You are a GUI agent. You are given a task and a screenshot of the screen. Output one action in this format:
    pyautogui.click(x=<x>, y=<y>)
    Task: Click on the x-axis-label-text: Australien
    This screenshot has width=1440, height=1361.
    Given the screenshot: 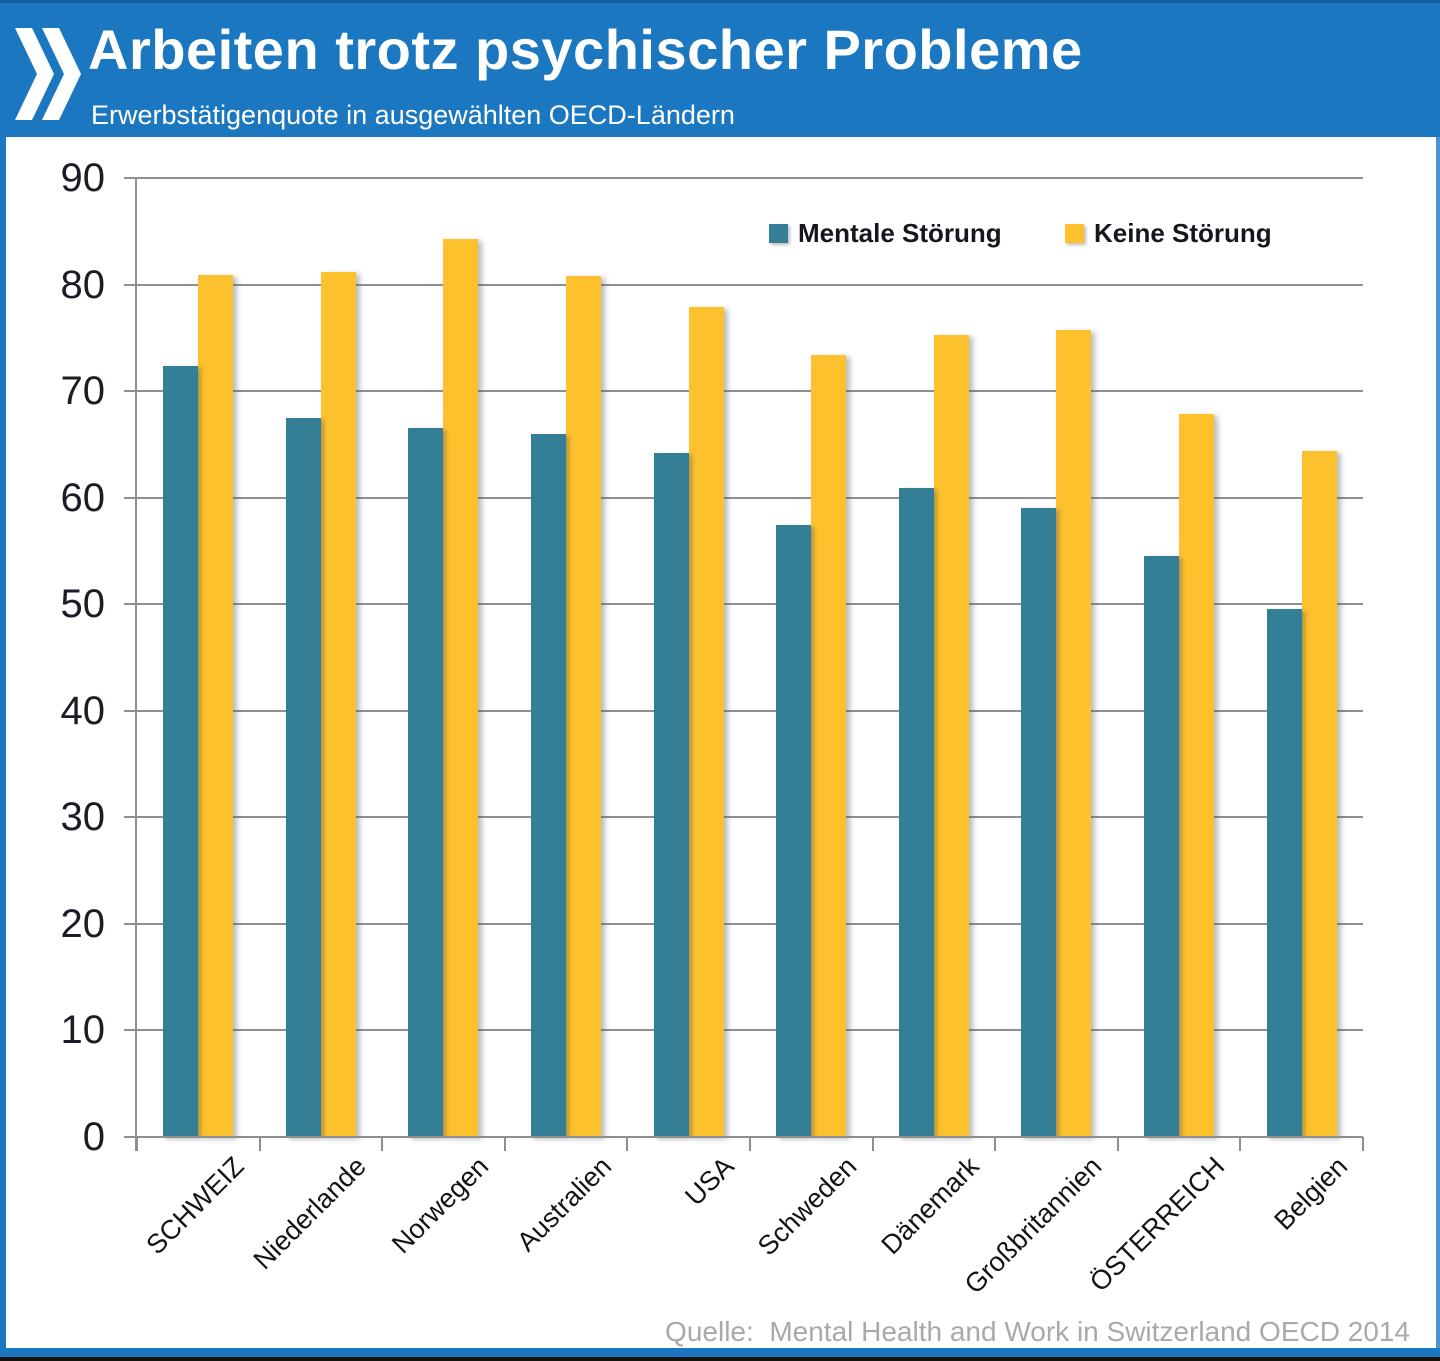 What is the action you would take?
    pyautogui.click(x=564, y=1204)
    